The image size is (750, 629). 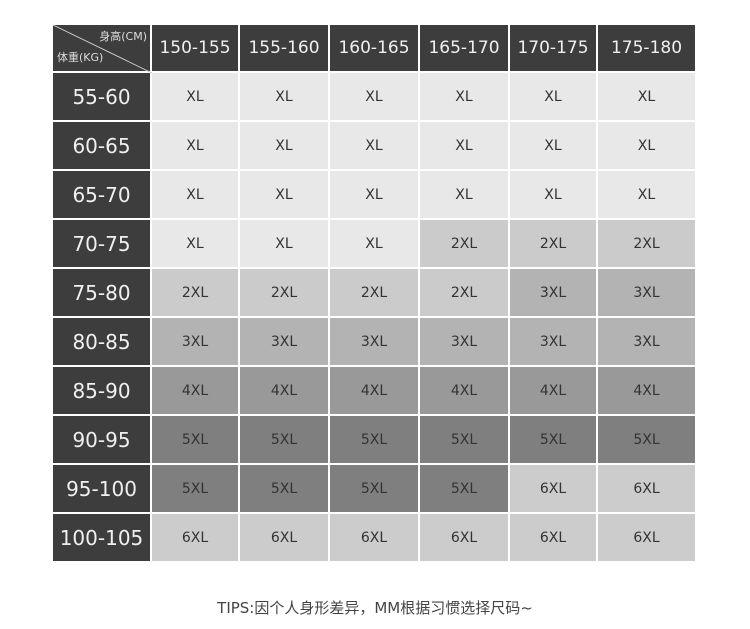 I want to click on height-label: 身高(CM), so click(x=123, y=36).